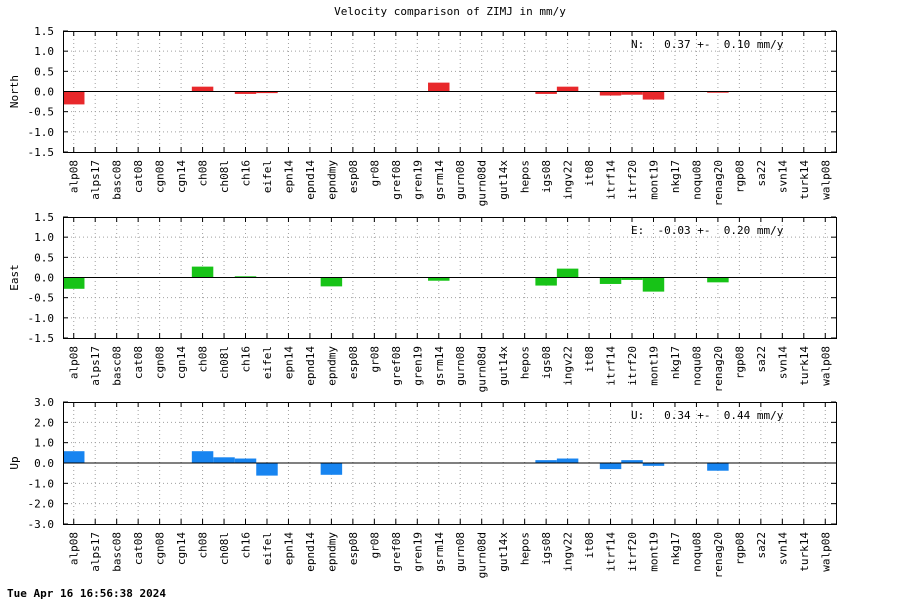  What do you see at coordinates (546, 461) in the screenshot?
I see `bar-igs08` at bounding box center [546, 461].